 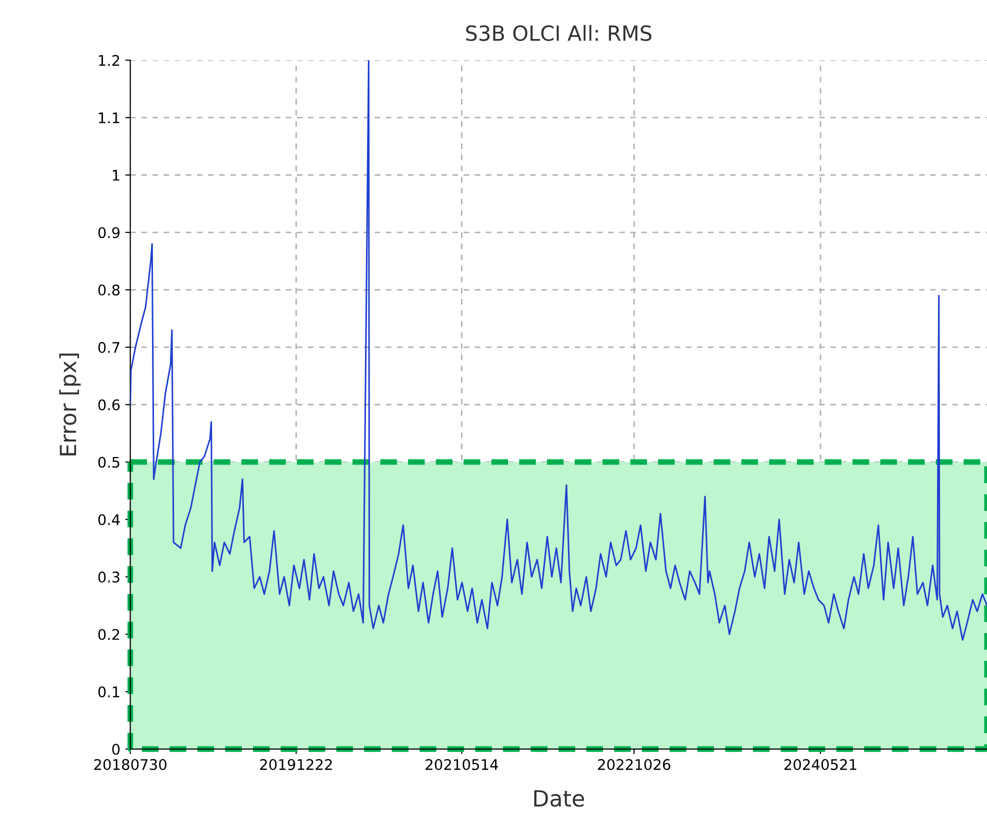 What do you see at coordinates (109, 520) in the screenshot?
I see `y-tick-label: 0.4` at bounding box center [109, 520].